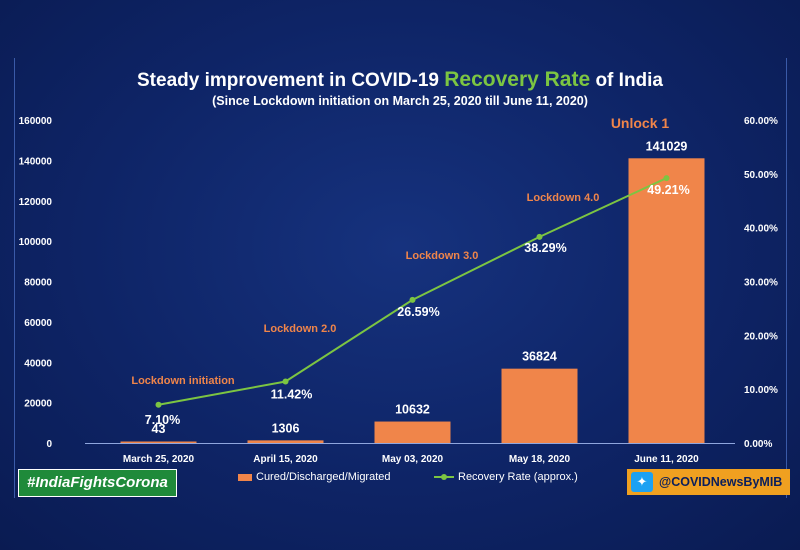  Describe the element at coordinates (286, 428) in the screenshot. I see `bar-value-label: 1306` at that location.